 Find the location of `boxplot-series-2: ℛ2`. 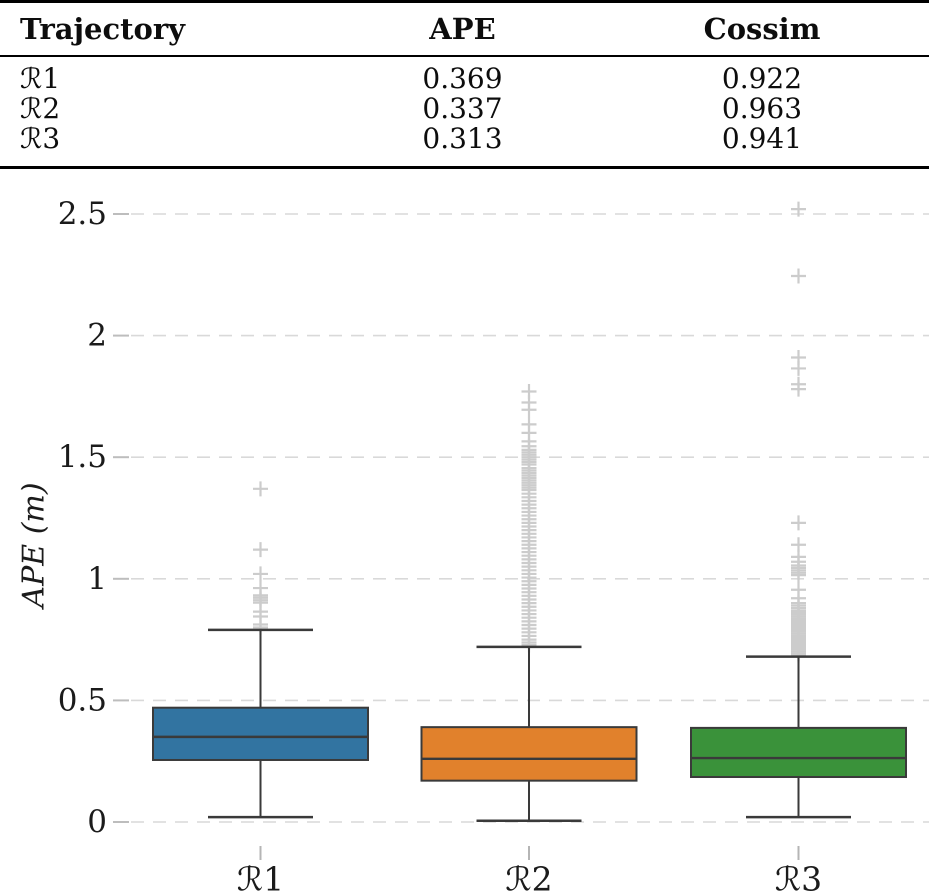

boxplot-series-2: ℛ2 is located at coordinates (529, 640).